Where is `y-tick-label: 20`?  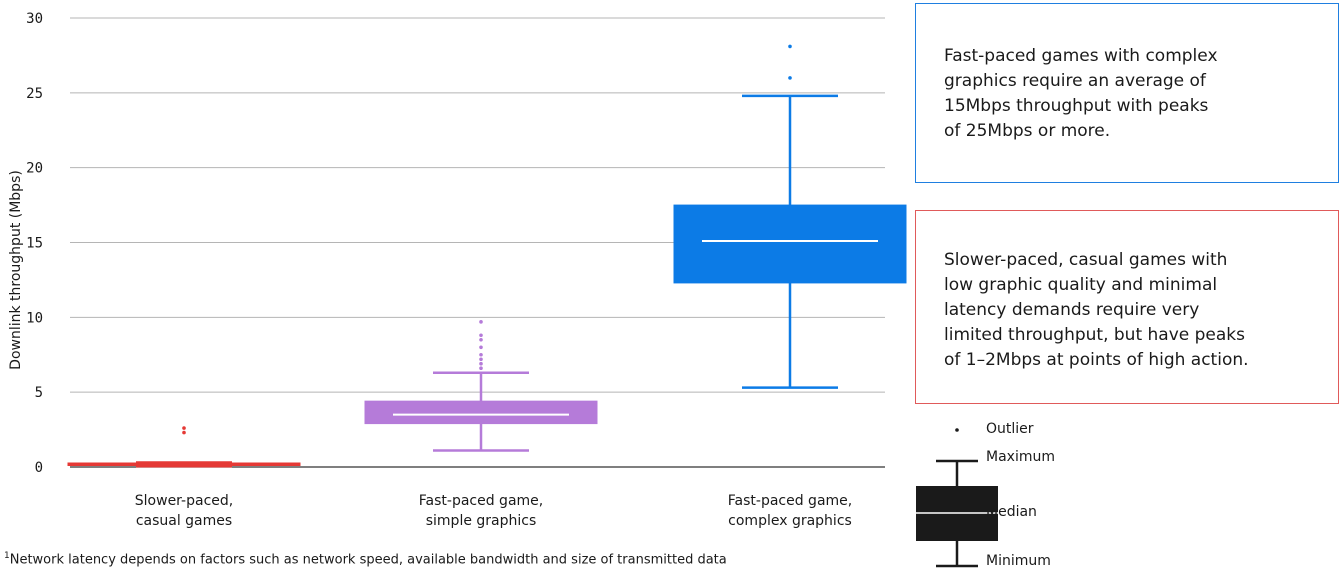 y-tick-label: 20 is located at coordinates (34, 169).